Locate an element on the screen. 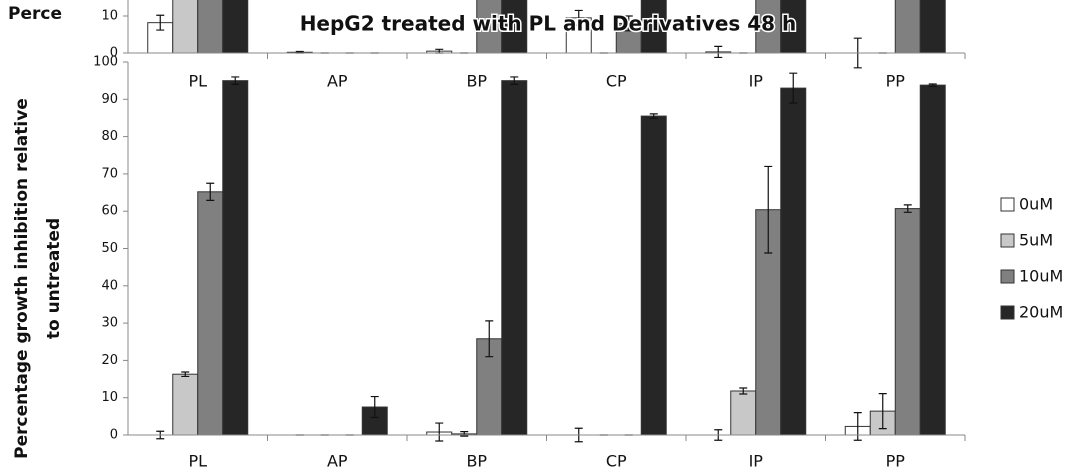 Image resolution: width=1073 pixels, height=472 pixels. y-tick-label: 50 is located at coordinates (109, 248).